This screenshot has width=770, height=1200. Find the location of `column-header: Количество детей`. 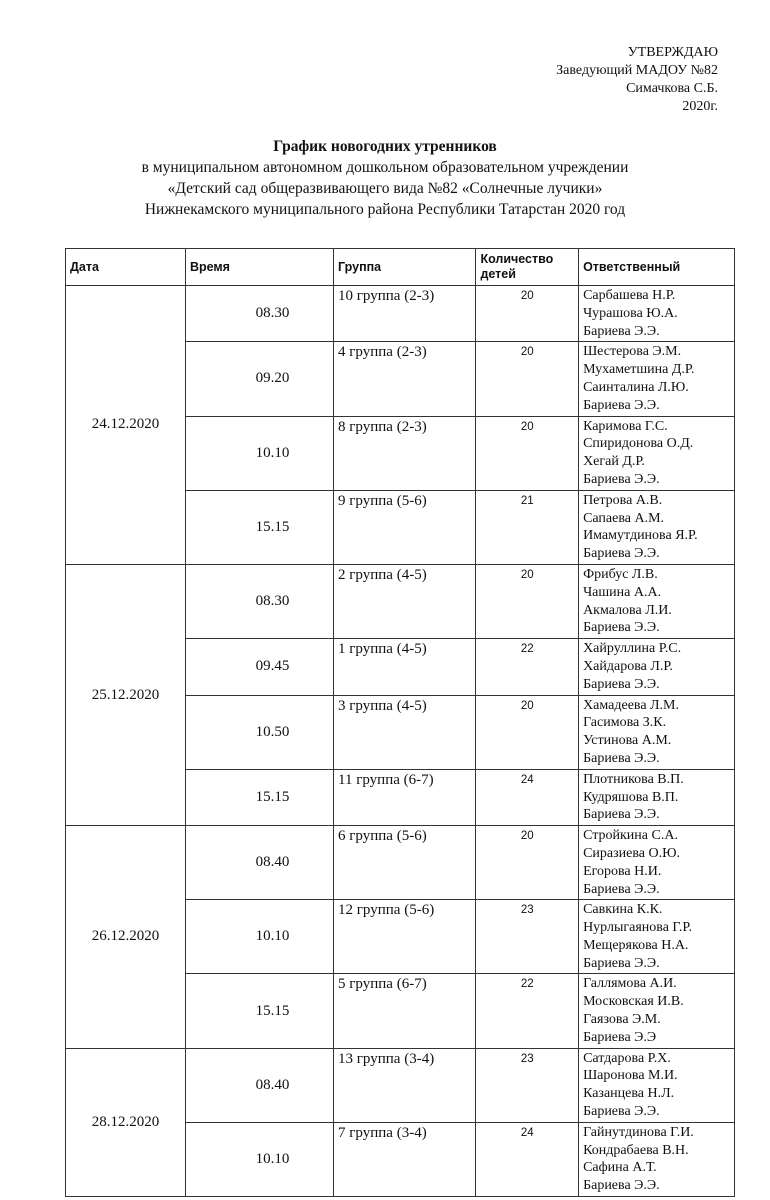

column-header: Количество детей is located at coordinates (527, 267).